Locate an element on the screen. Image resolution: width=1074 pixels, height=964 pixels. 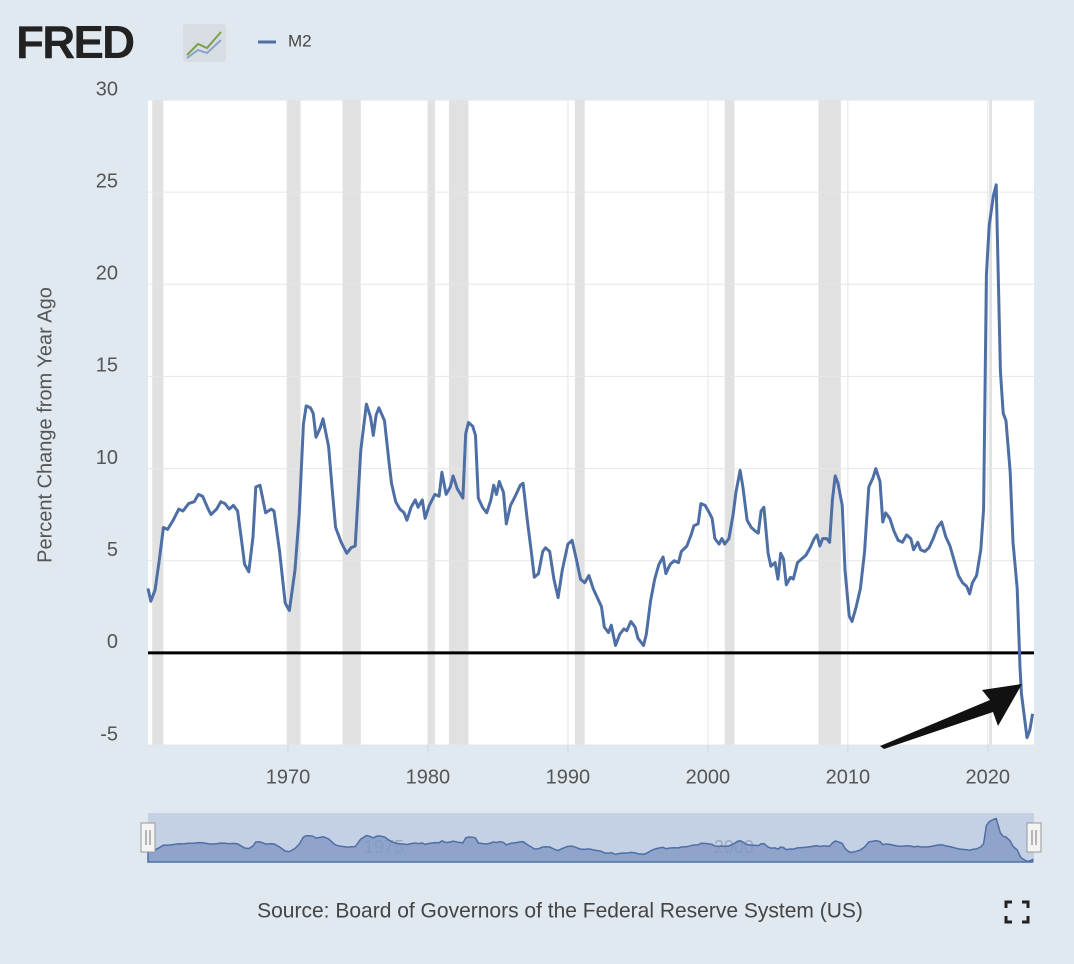
y-tick-label: 25 is located at coordinates (107, 181).